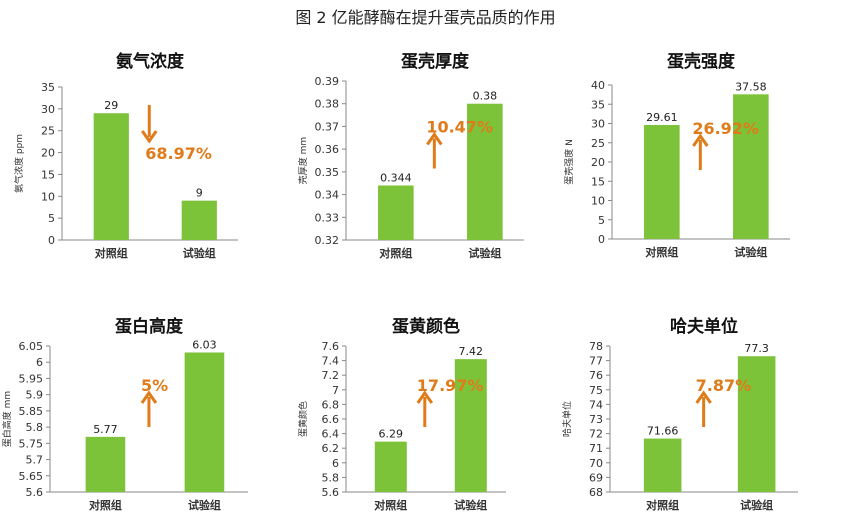 This screenshot has width=851, height=526. Describe the element at coordinates (331, 404) in the screenshot. I see `y-tick-label: 6.8` at that location.